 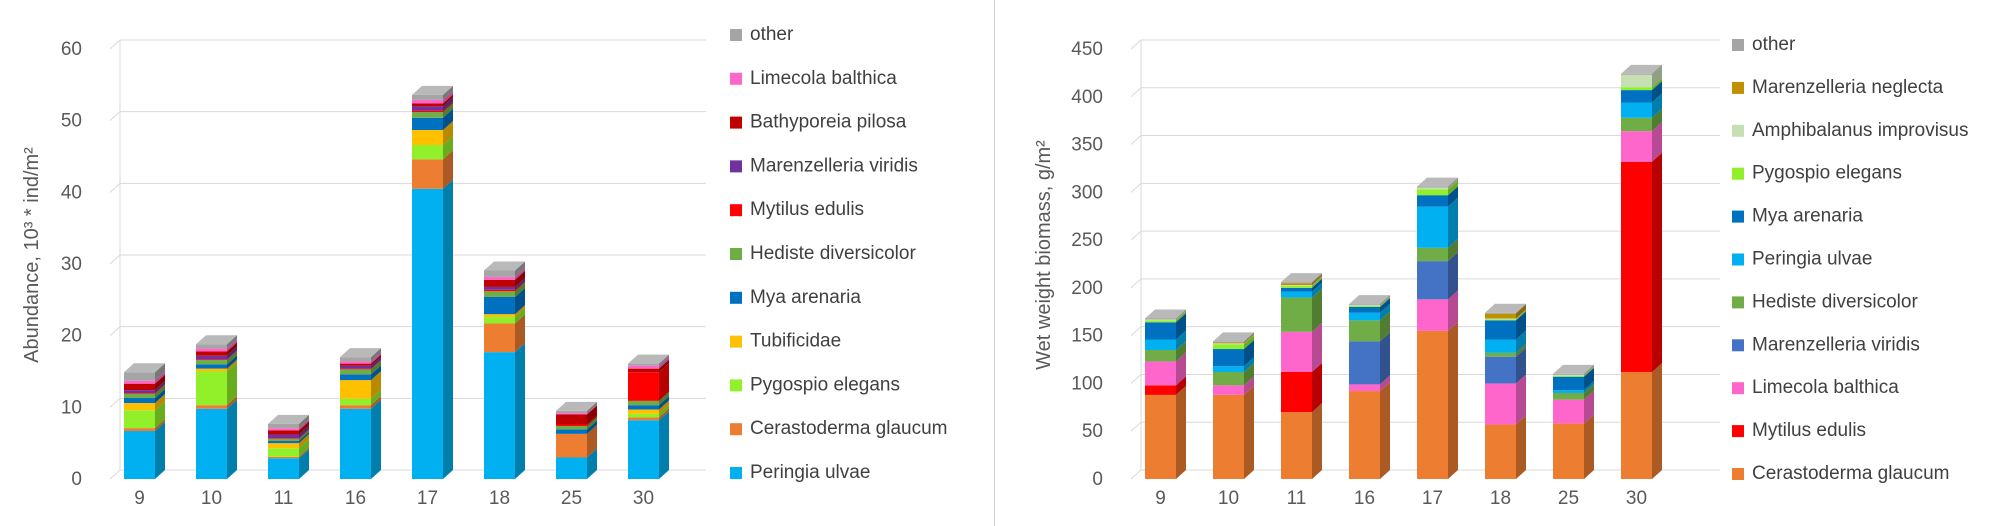 I want to click on legend-label: Mytilus edulis, so click(x=1809, y=430).